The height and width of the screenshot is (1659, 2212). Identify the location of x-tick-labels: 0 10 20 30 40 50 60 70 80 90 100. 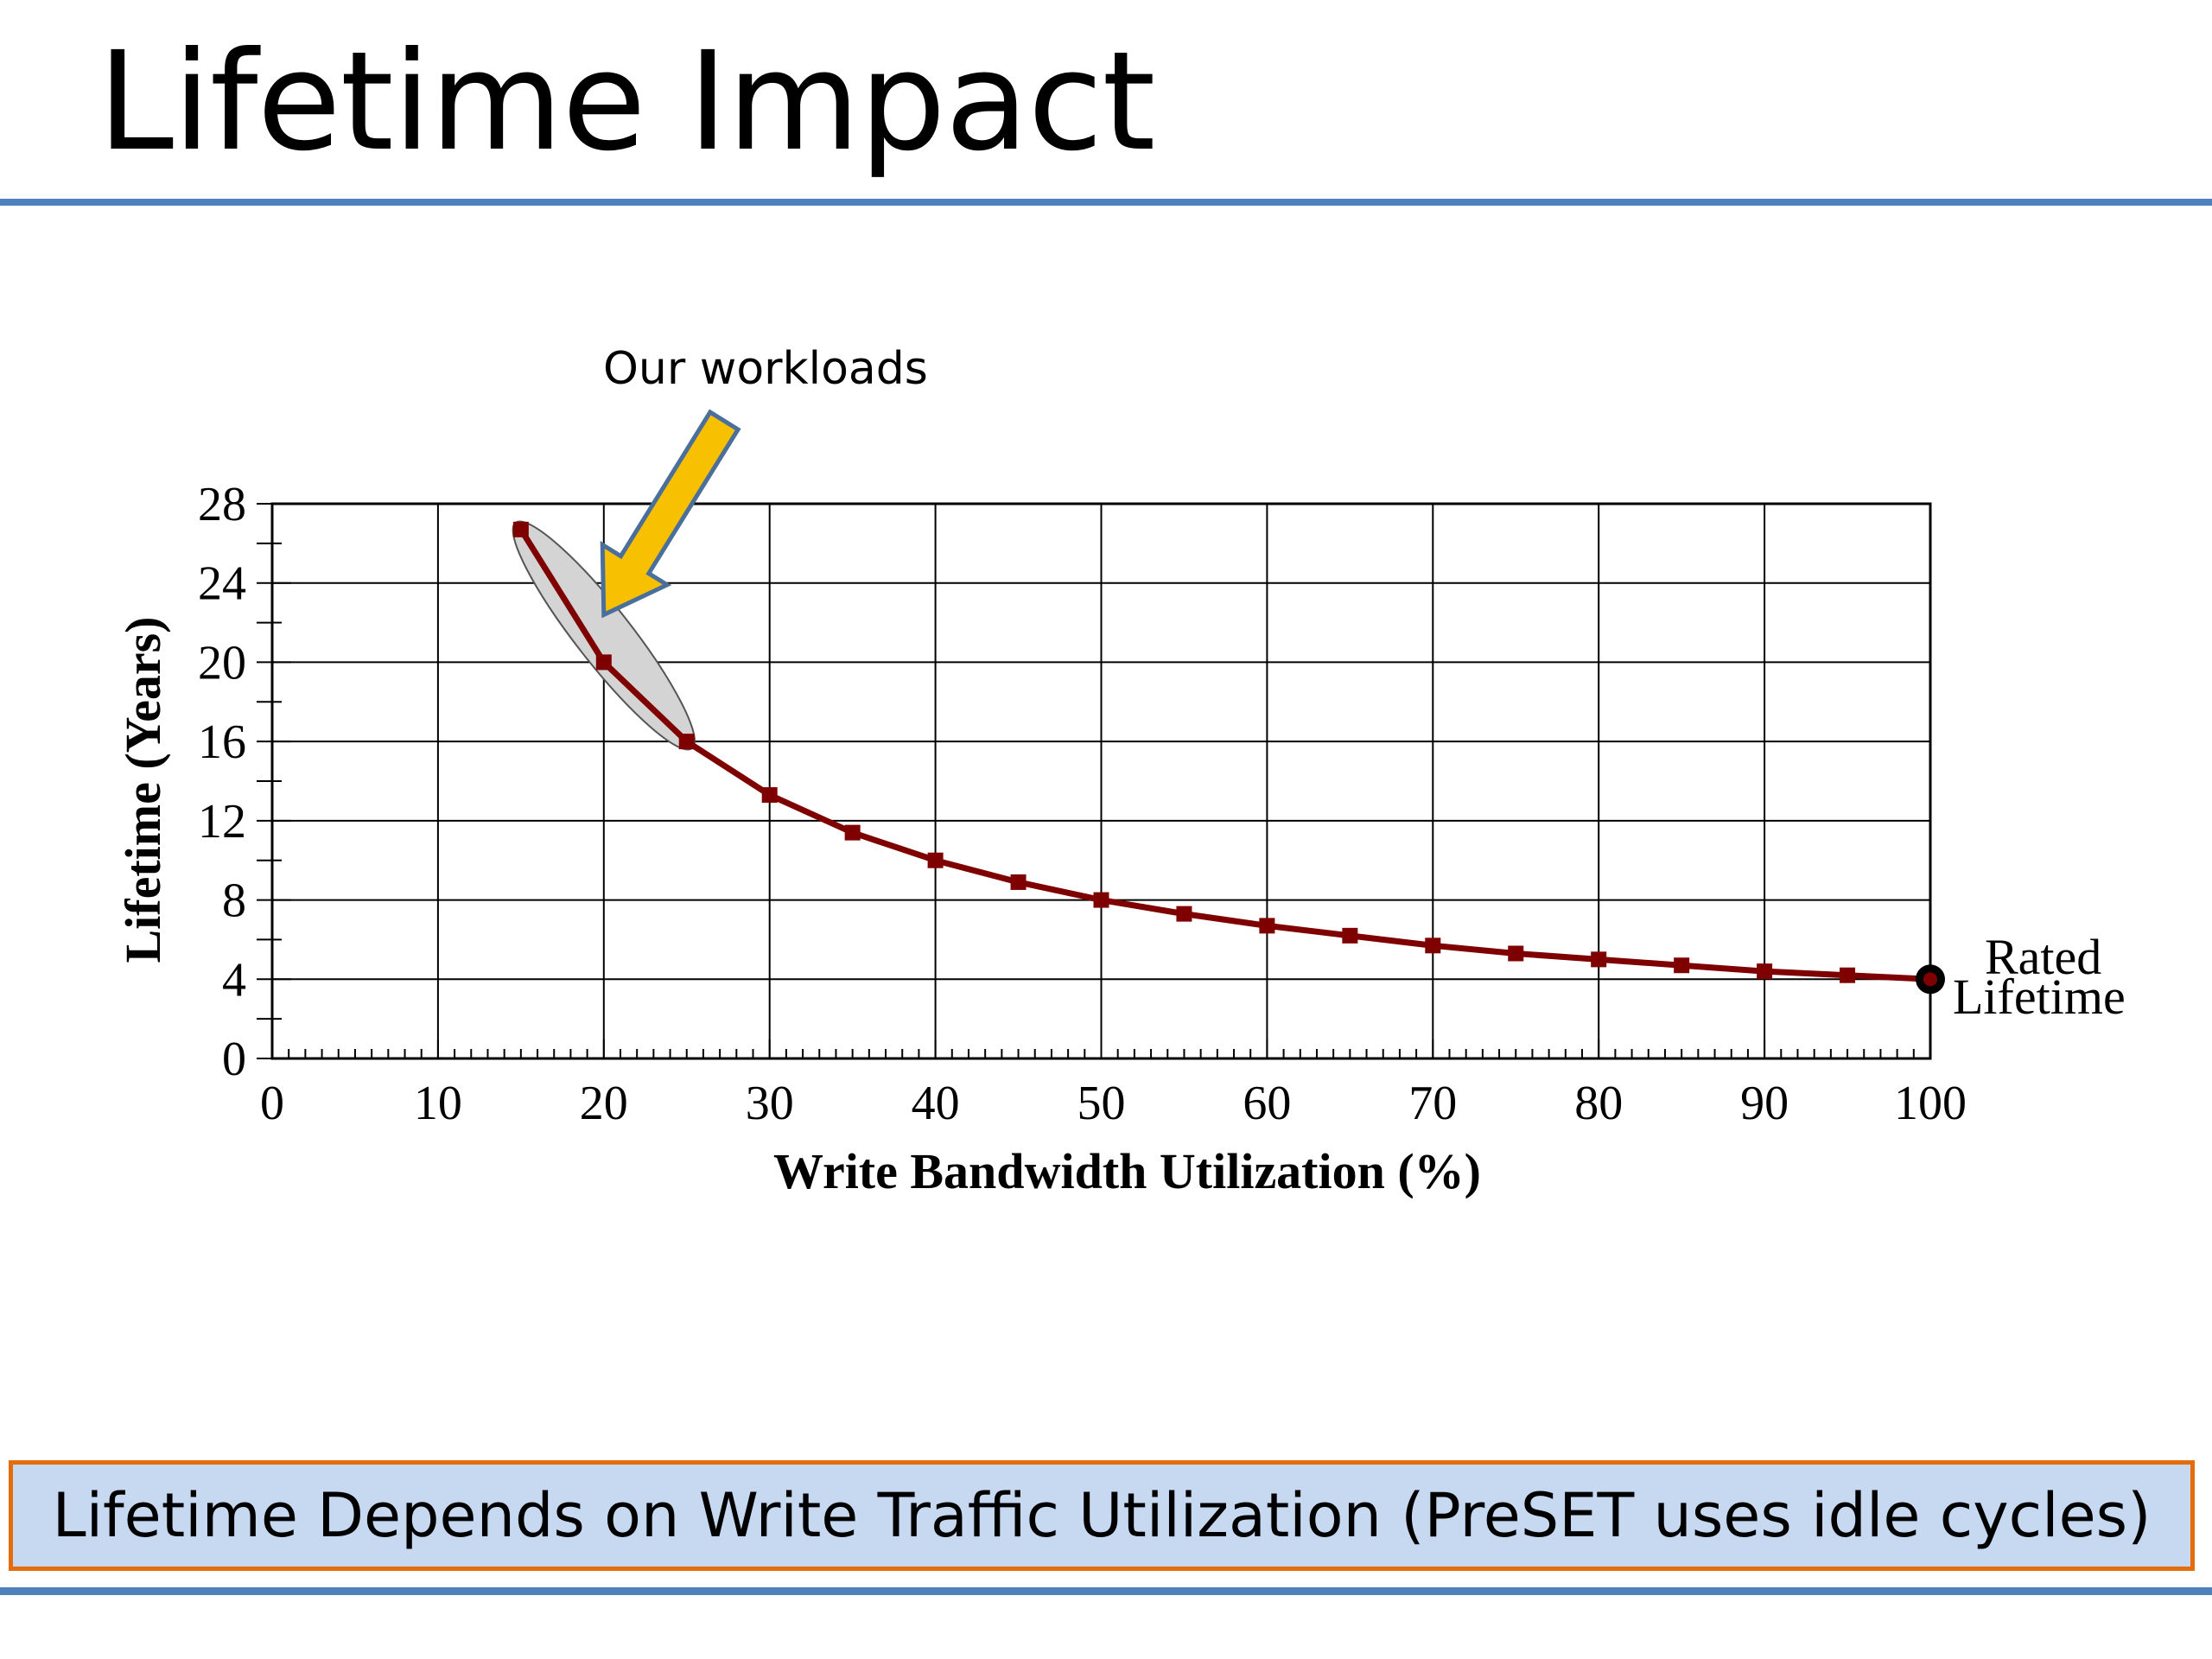
(1113, 1103).